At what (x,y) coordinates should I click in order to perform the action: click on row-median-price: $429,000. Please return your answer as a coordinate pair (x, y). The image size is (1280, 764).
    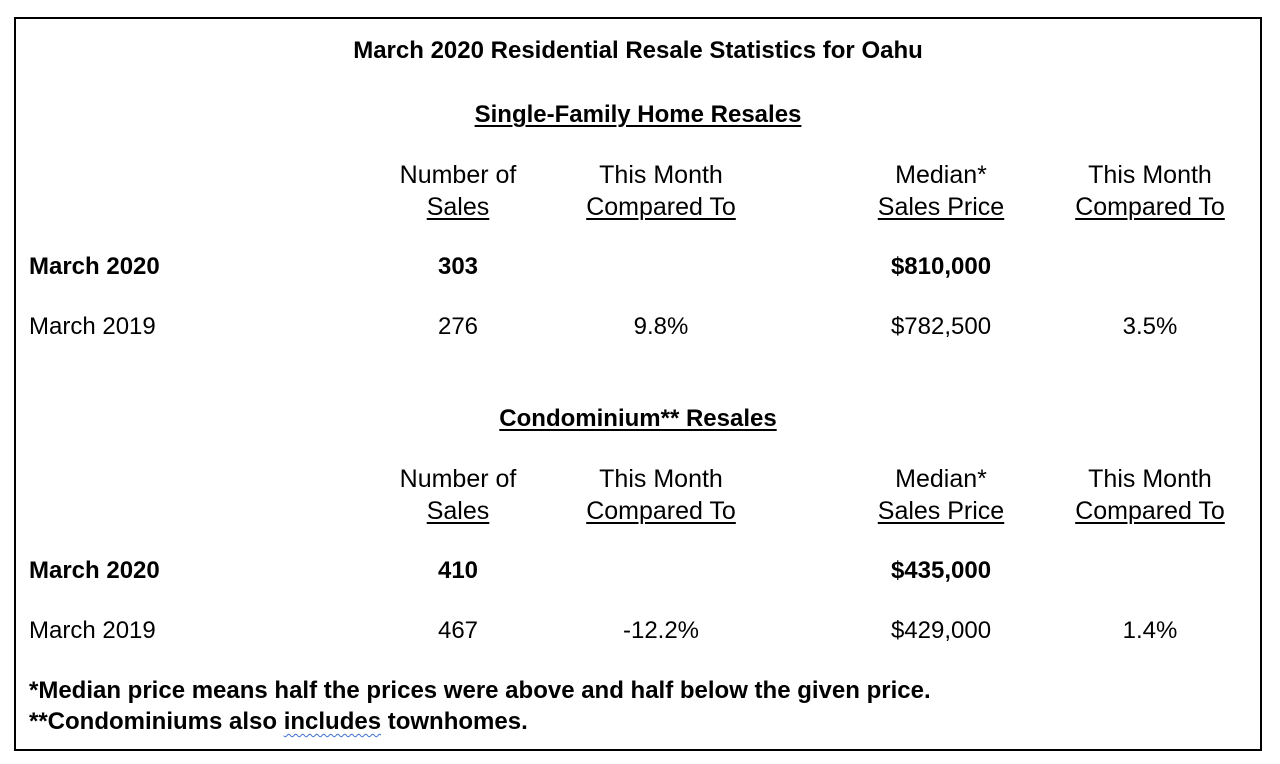
    Looking at the image, I should click on (941, 630).